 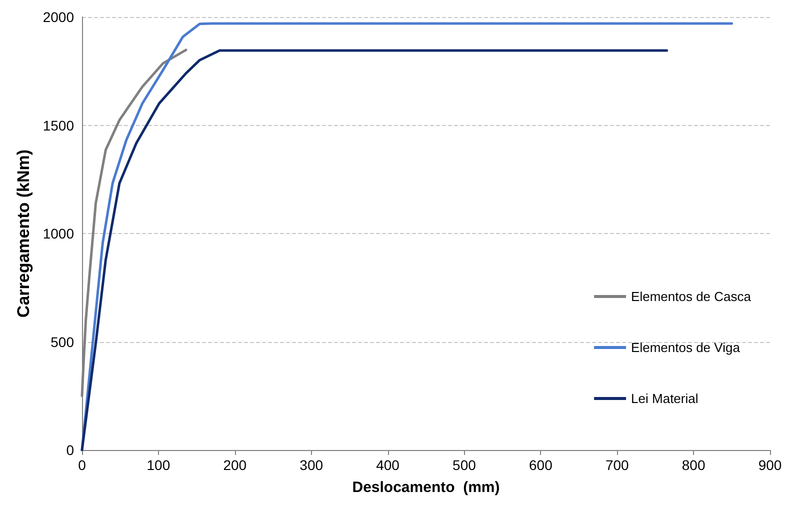 What do you see at coordinates (235, 465) in the screenshot?
I see `x-tick-label: 200` at bounding box center [235, 465].